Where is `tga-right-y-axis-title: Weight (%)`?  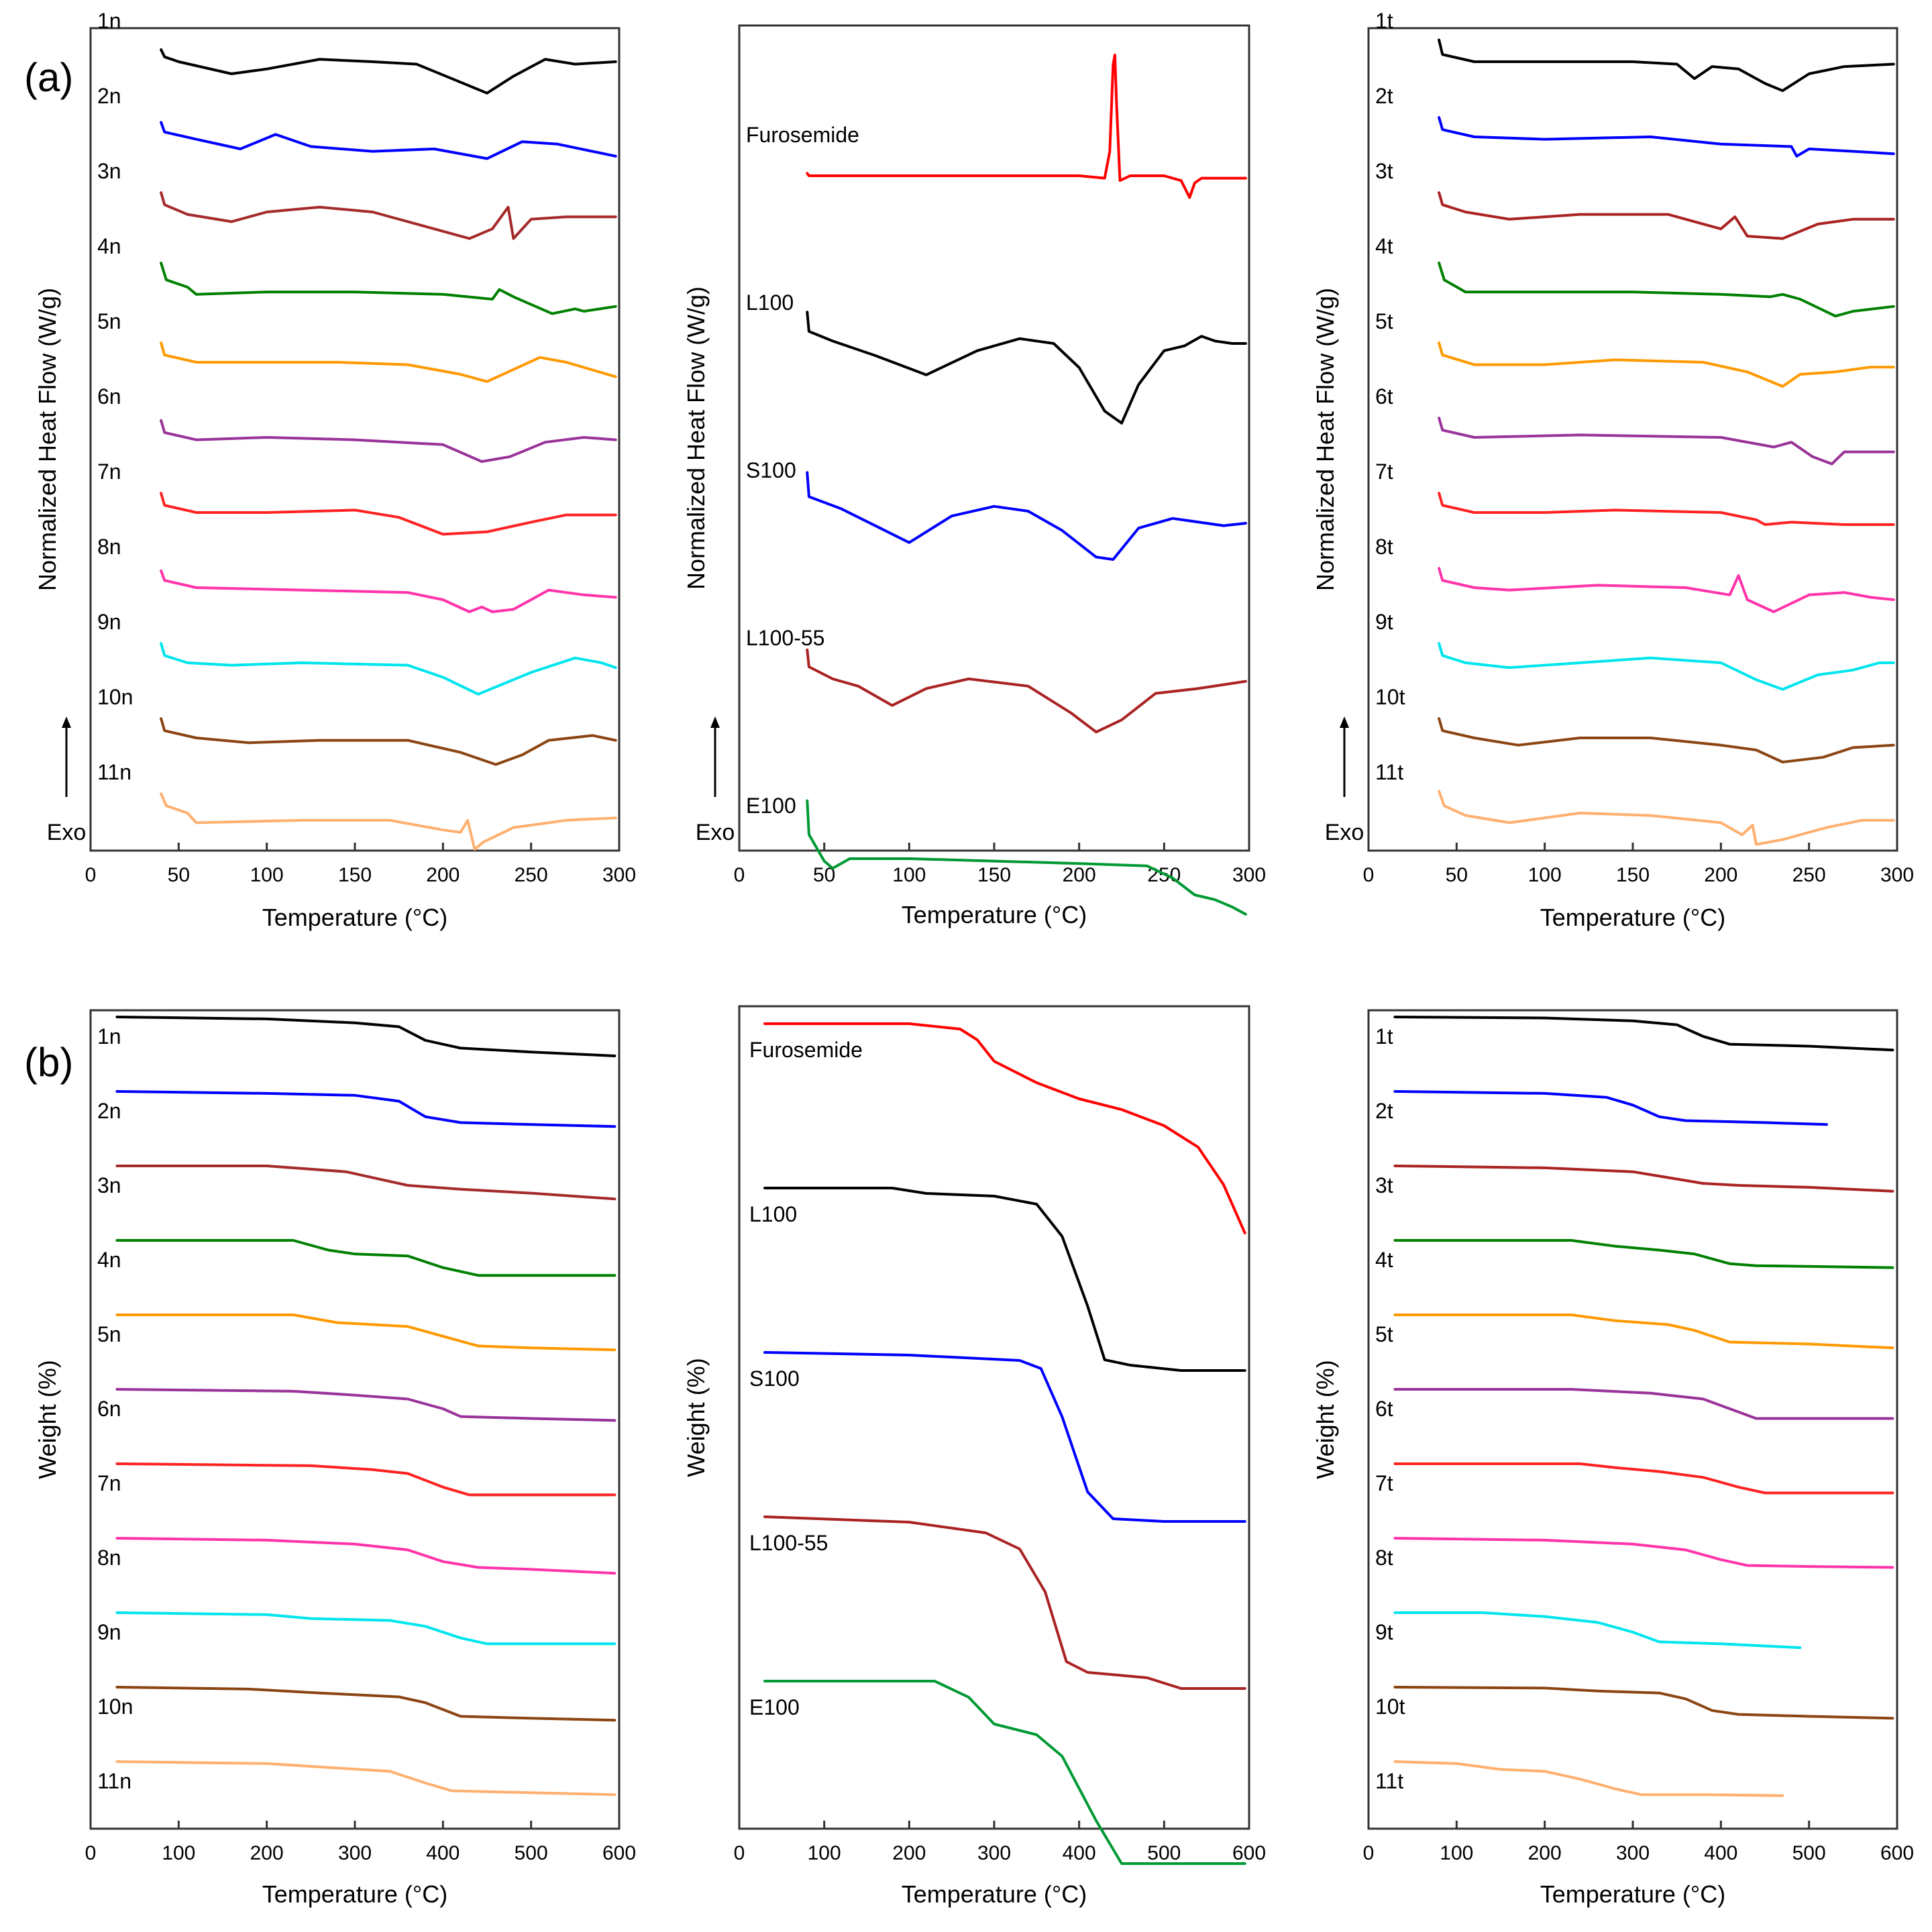
tga-right-y-axis-title: Weight (%) is located at coordinates (1325, 1419).